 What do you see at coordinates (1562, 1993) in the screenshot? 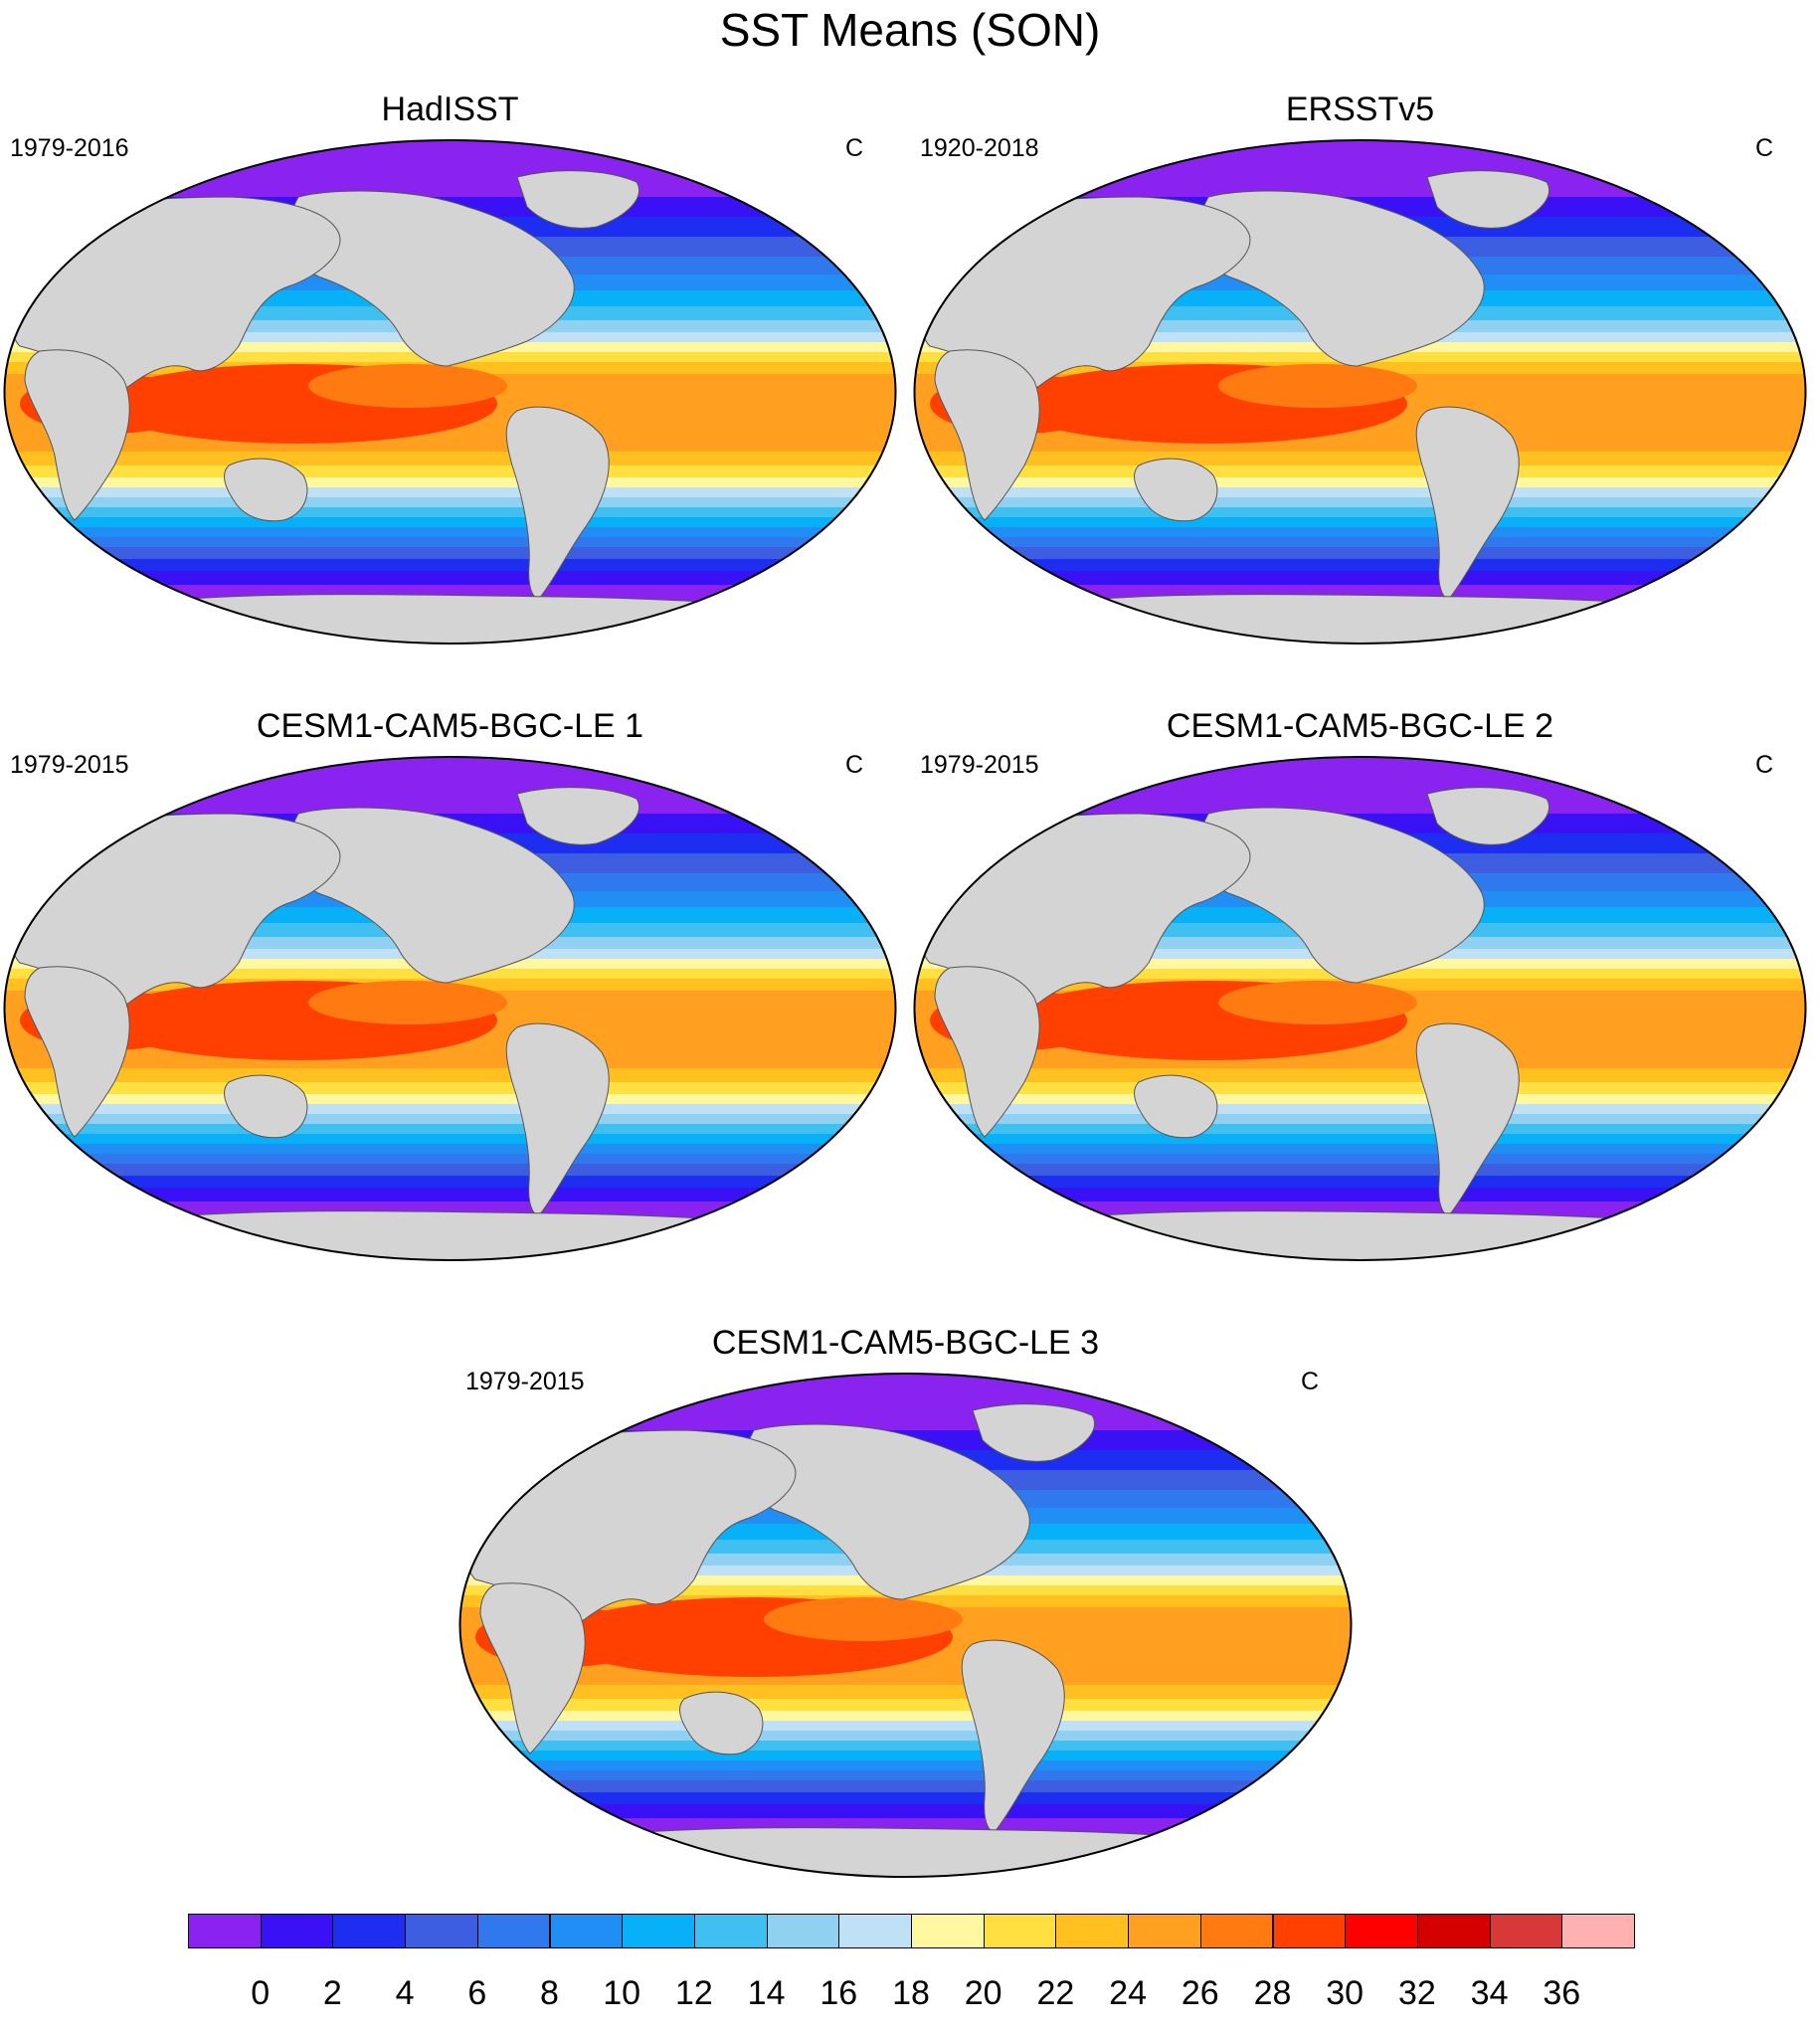
I see `colorbar-tick-label: 36` at bounding box center [1562, 1993].